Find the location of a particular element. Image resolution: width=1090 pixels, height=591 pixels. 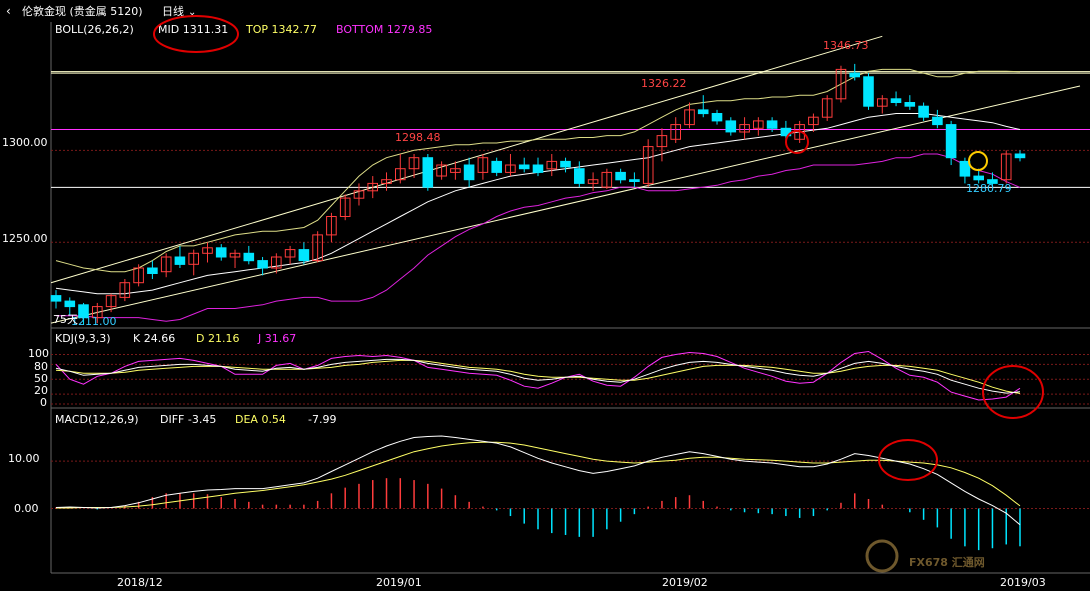

kdj-lines is located at coordinates (538, 375).